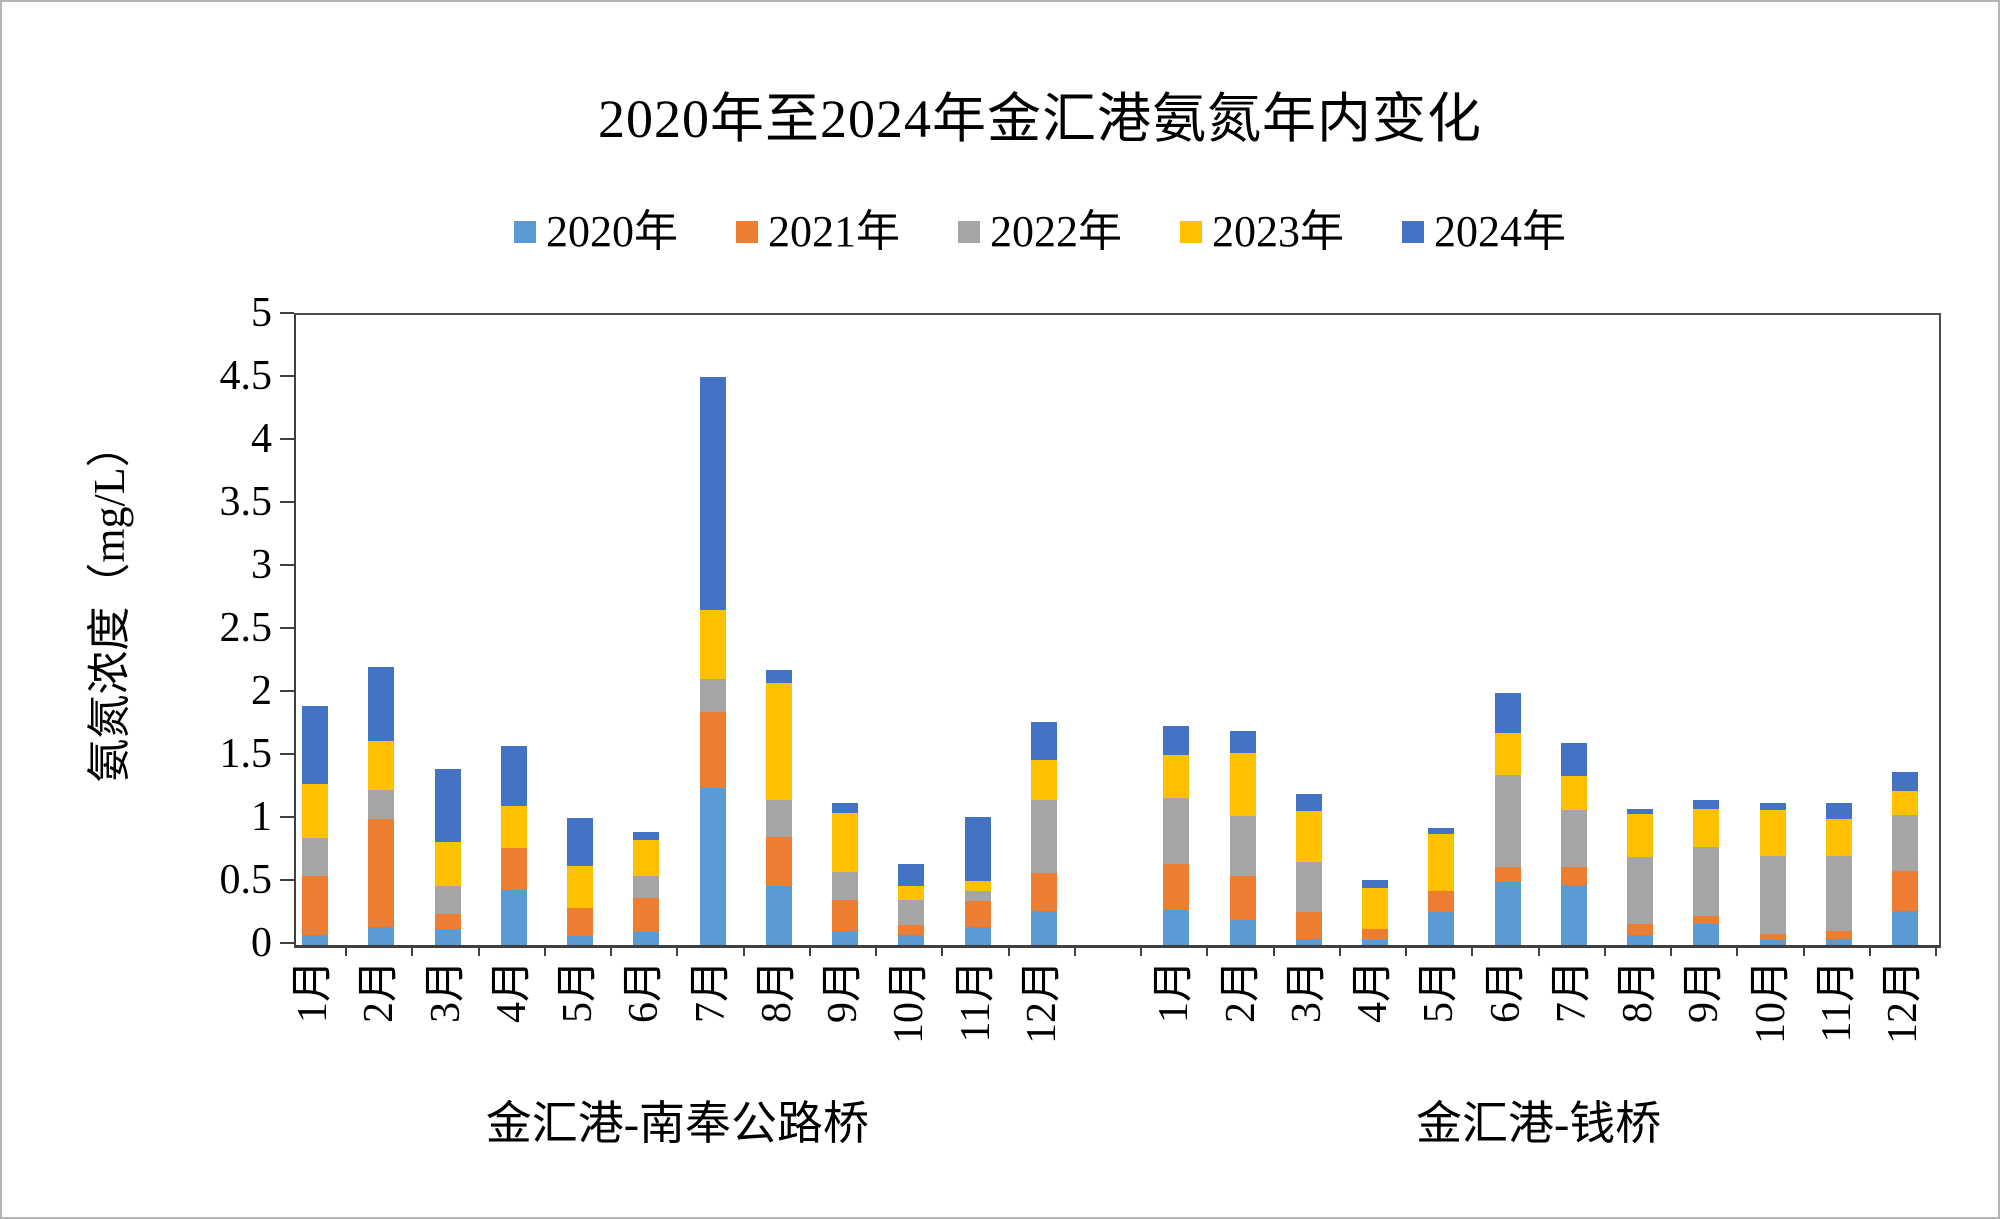 This screenshot has width=2000, height=1219. I want to click on x-tick-label-2月: 2月, so click(1240, 992).